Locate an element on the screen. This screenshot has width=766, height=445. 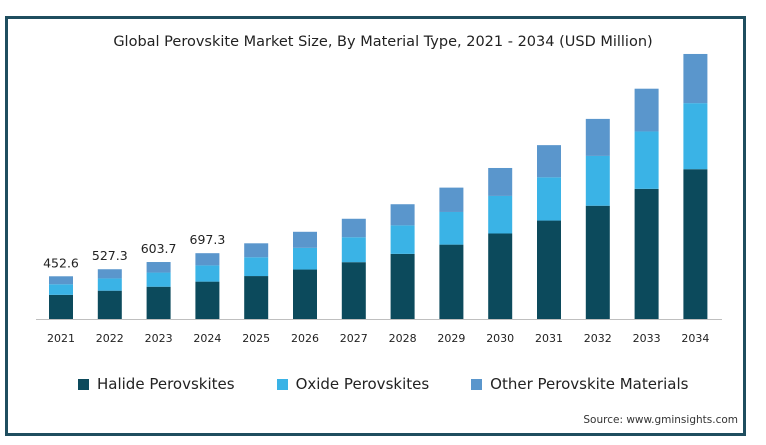
bar-oxide-2034 is located at coordinates (695, 136).